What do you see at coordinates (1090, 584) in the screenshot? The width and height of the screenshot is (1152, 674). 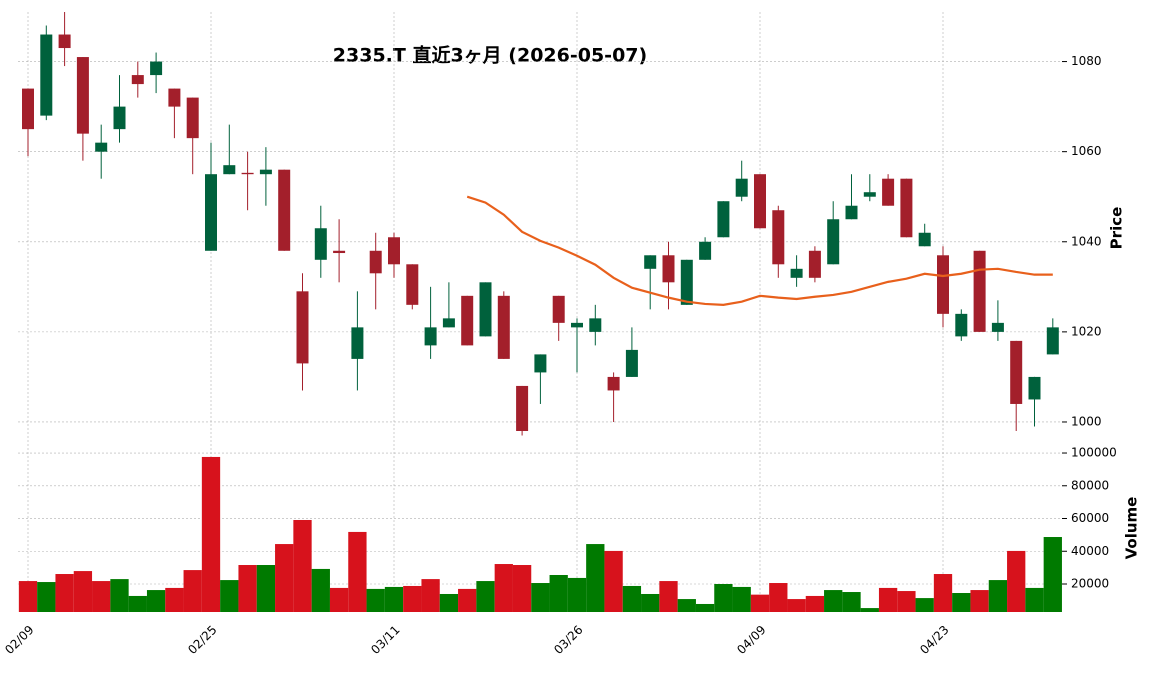 I see `volume-tick-label: 20000` at bounding box center [1090, 584].